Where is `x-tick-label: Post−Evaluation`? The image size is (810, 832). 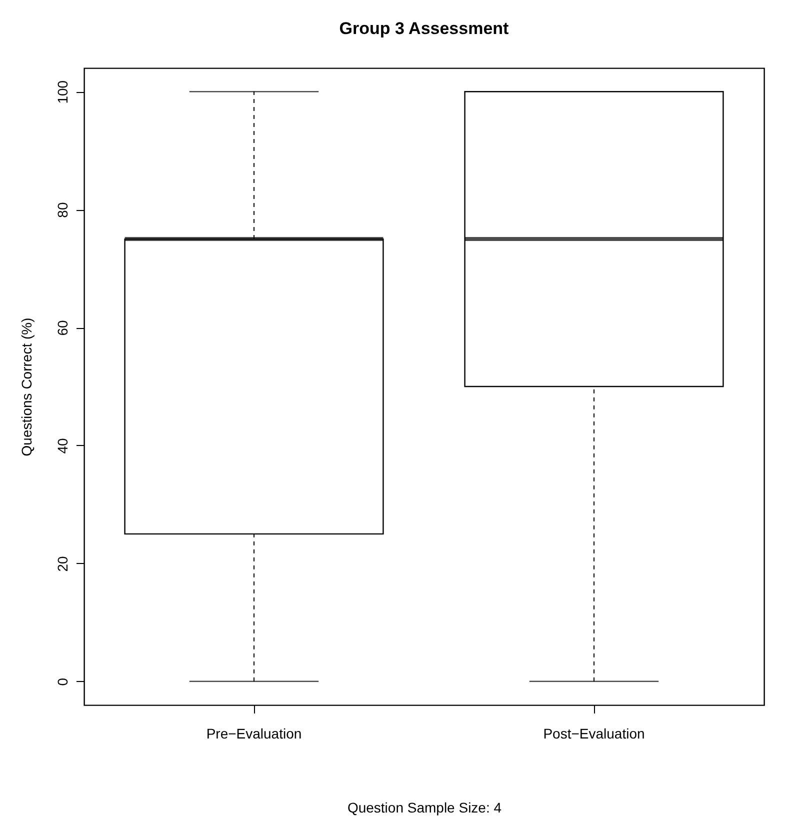 x-tick-label: Post−Evaluation is located at coordinates (594, 734).